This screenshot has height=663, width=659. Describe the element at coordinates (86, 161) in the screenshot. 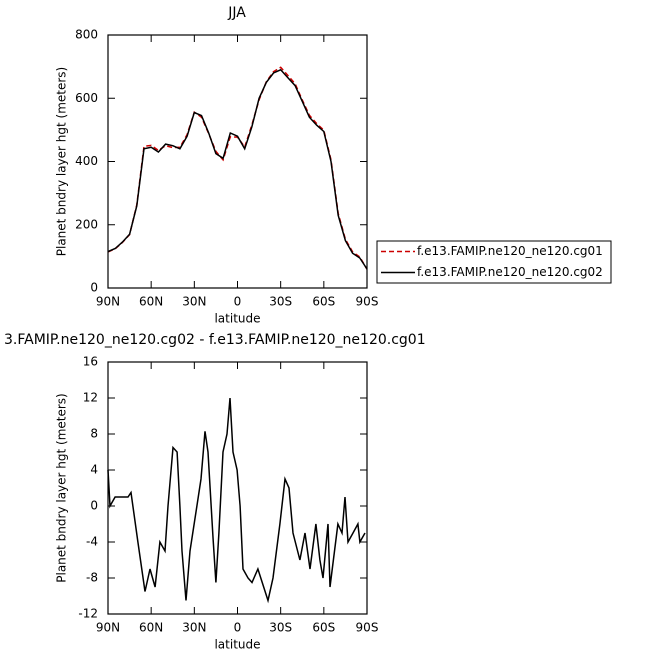

I see `y-tick-label: 400` at that location.